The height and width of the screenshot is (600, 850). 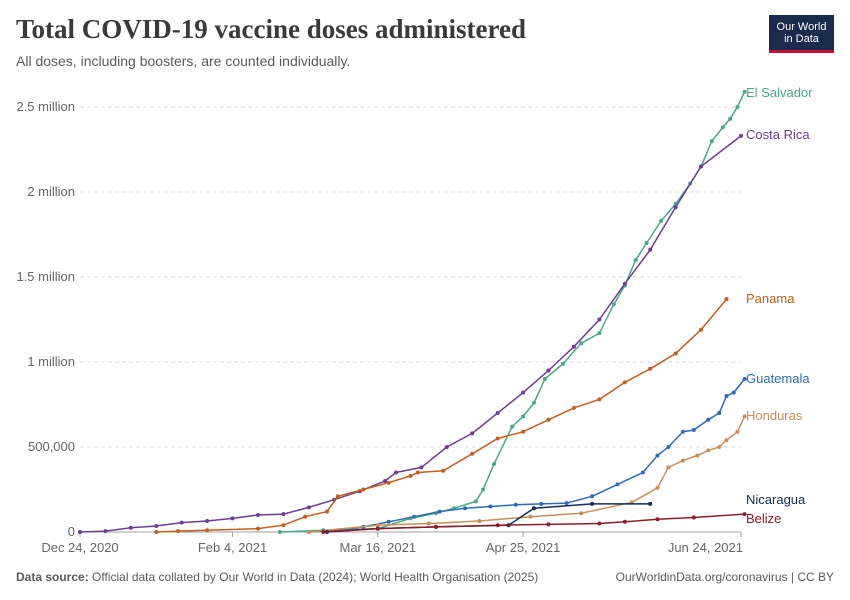 What do you see at coordinates (778, 378) in the screenshot?
I see `series-label: Guatemala` at bounding box center [778, 378].